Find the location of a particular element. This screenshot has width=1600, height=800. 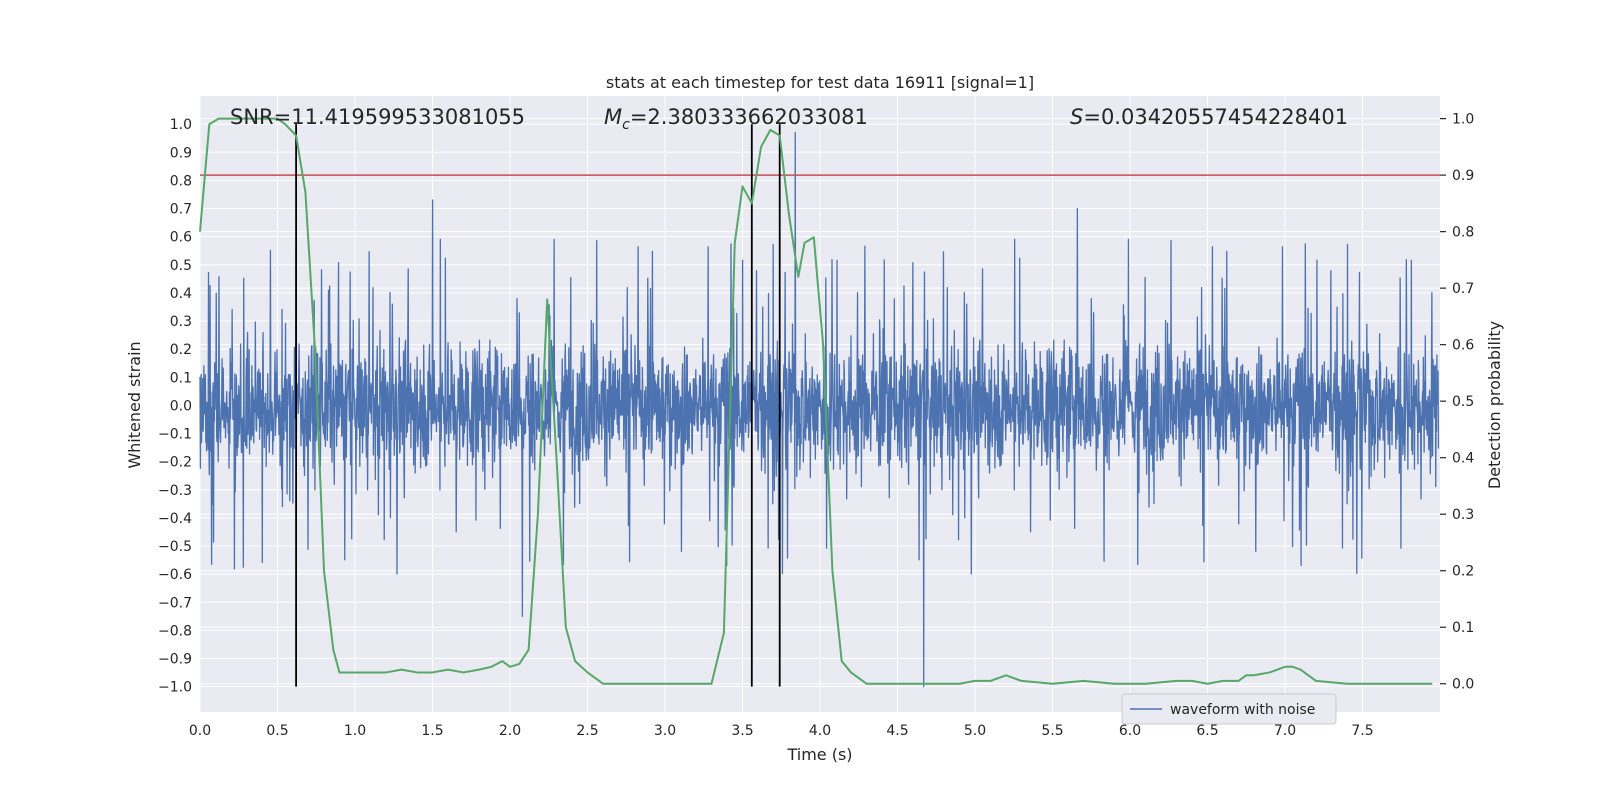

y2-tick-label: 0.9 is located at coordinates (1463, 176).